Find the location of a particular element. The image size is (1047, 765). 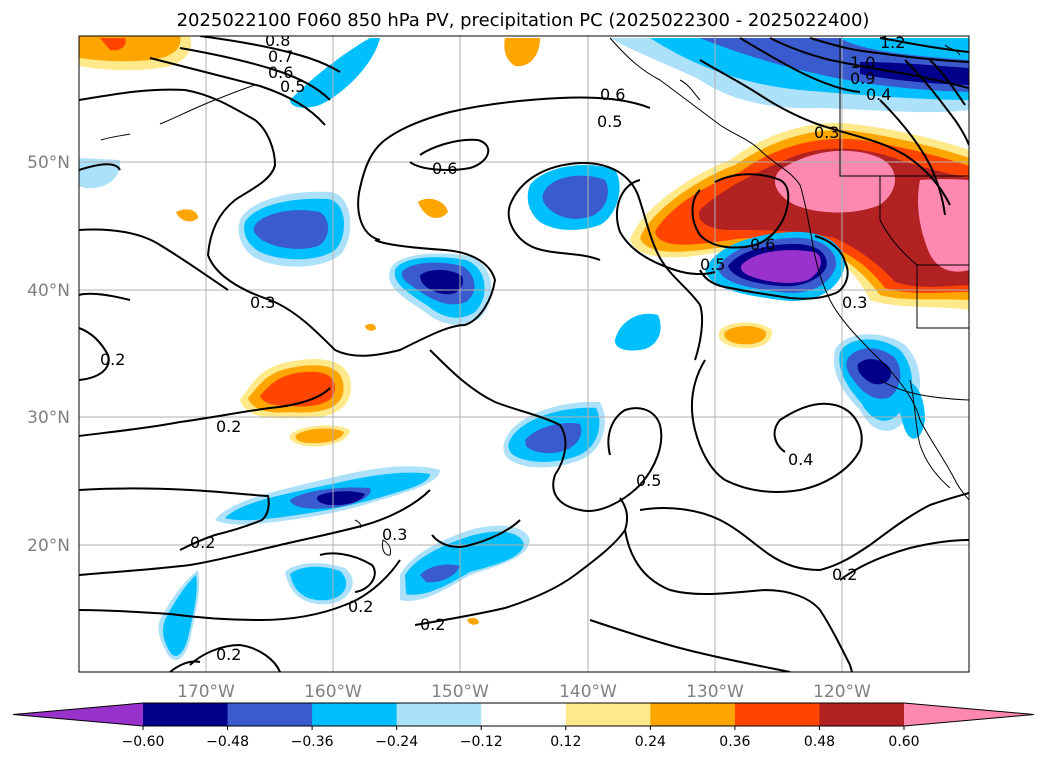

colorbar-extend-low is located at coordinates (78, 714).